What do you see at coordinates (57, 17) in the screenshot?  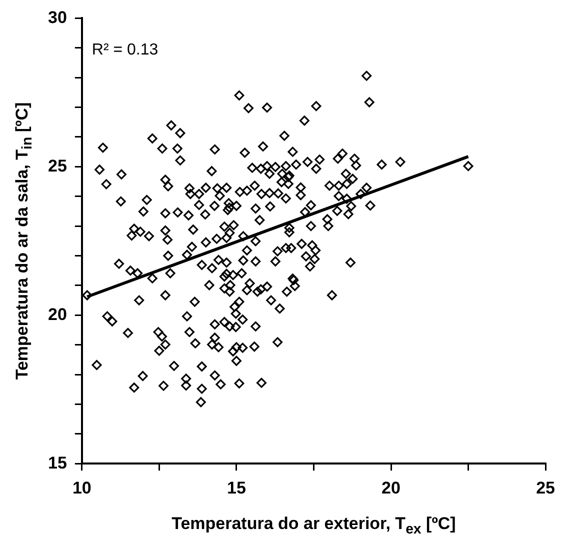 I see `y-tick-label: 30` at bounding box center [57, 17].